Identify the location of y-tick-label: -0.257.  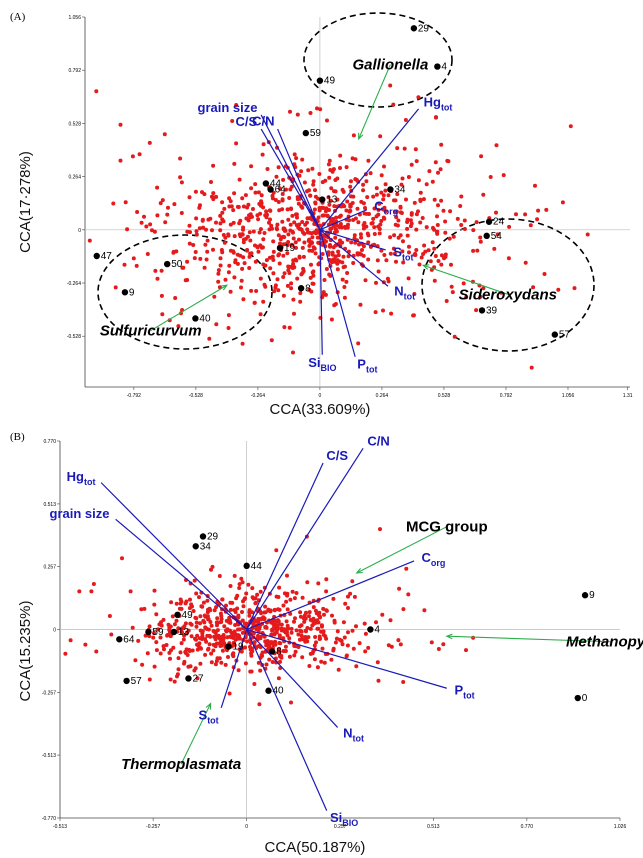
(49, 693).